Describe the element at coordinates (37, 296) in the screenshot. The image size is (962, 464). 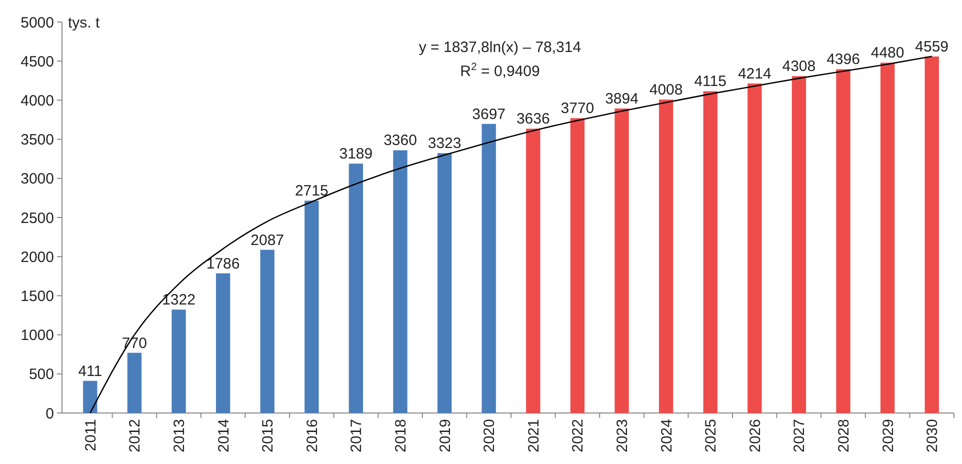
I see `y-tick-label: 1500` at that location.